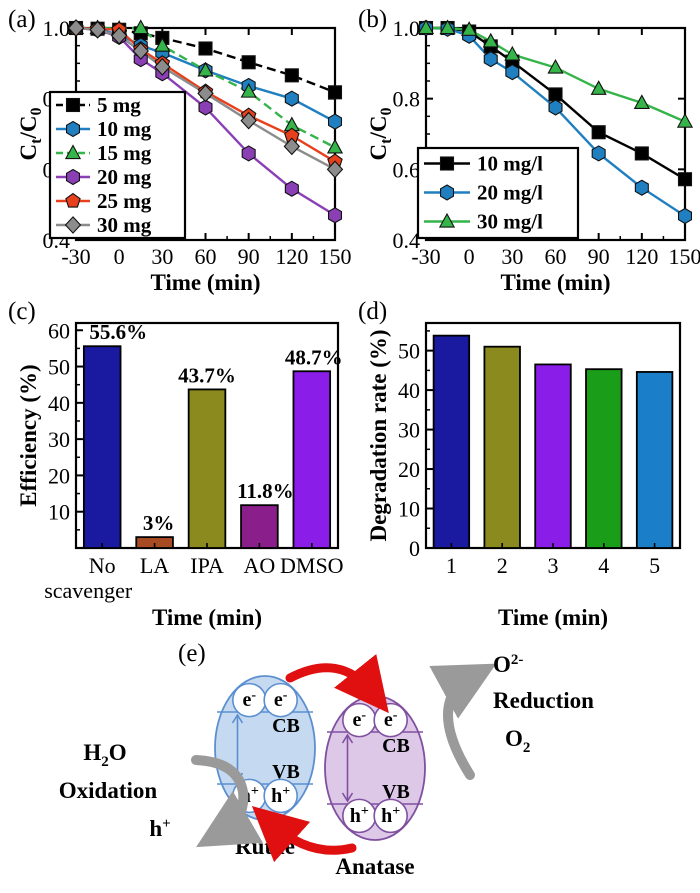 Image resolution: width=700 pixels, height=893 pixels. Describe the element at coordinates (510, 222) in the screenshot. I see `legend-label: 30 mg/l` at that location.